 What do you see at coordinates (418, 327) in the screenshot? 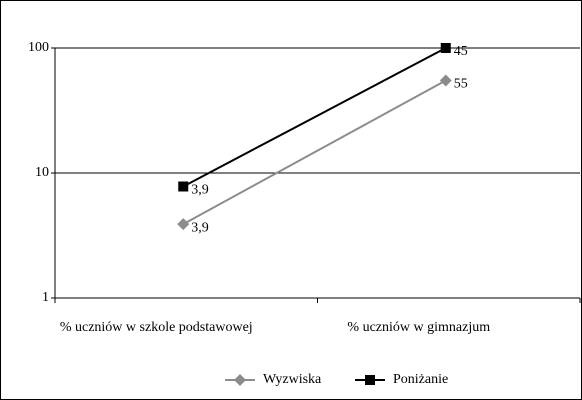
I see `x-tick-label: % uczniów w gimnazjum` at bounding box center [418, 327].